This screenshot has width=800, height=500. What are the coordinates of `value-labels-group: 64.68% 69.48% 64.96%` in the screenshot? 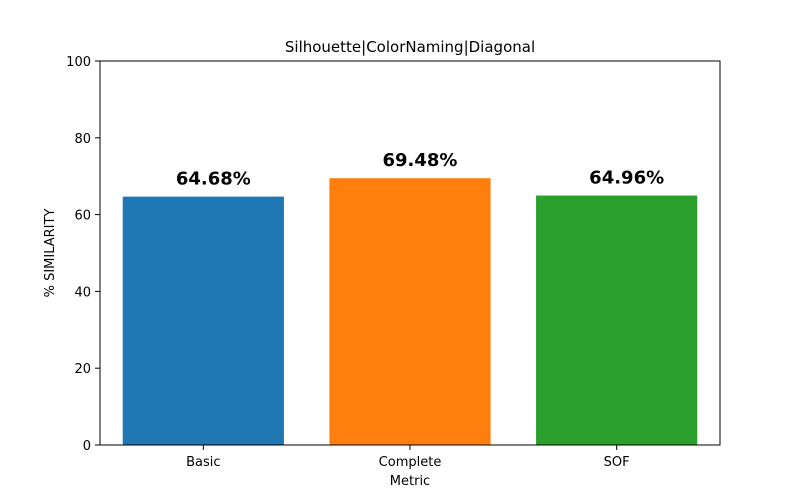 It's located at (420, 169).